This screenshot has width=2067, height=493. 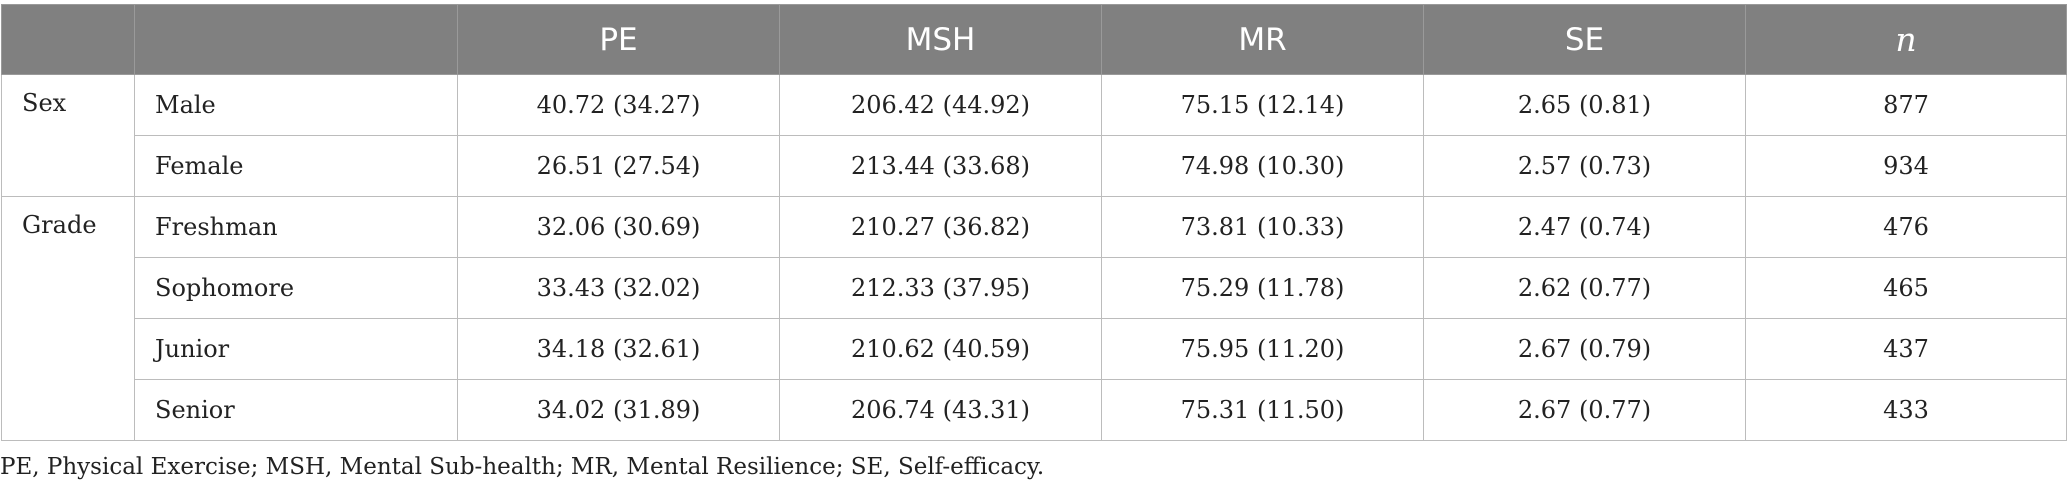 I want to click on cell-n: 433, so click(x=1906, y=410).